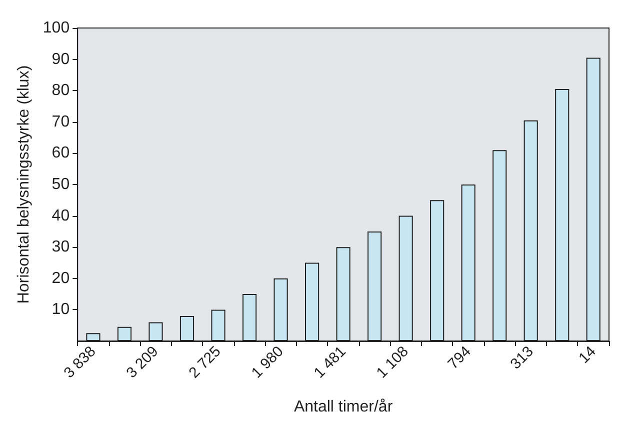 This screenshot has height=431, width=629. I want to click on y-tick-label: 50, so click(61, 184).